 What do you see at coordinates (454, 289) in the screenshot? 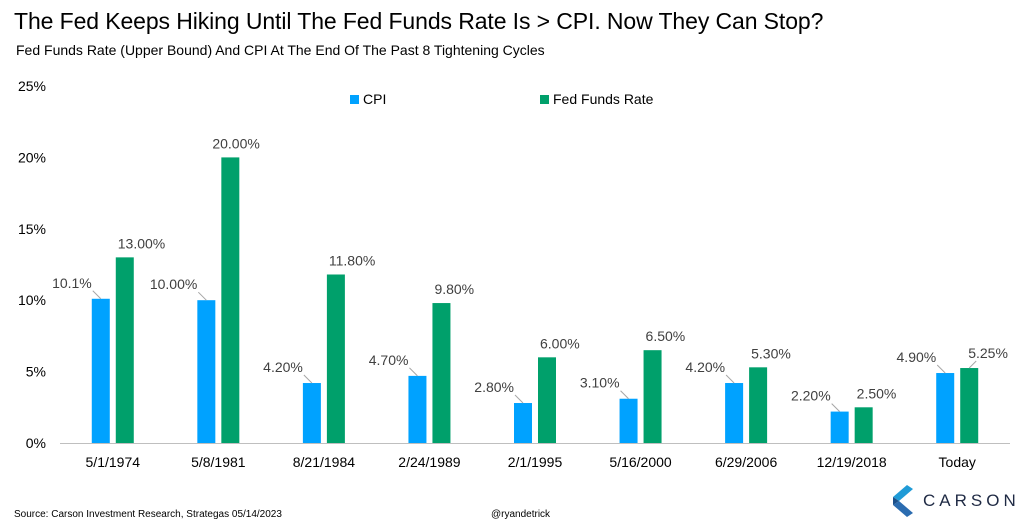
I see `fed-data-label: 9.80%` at bounding box center [454, 289].